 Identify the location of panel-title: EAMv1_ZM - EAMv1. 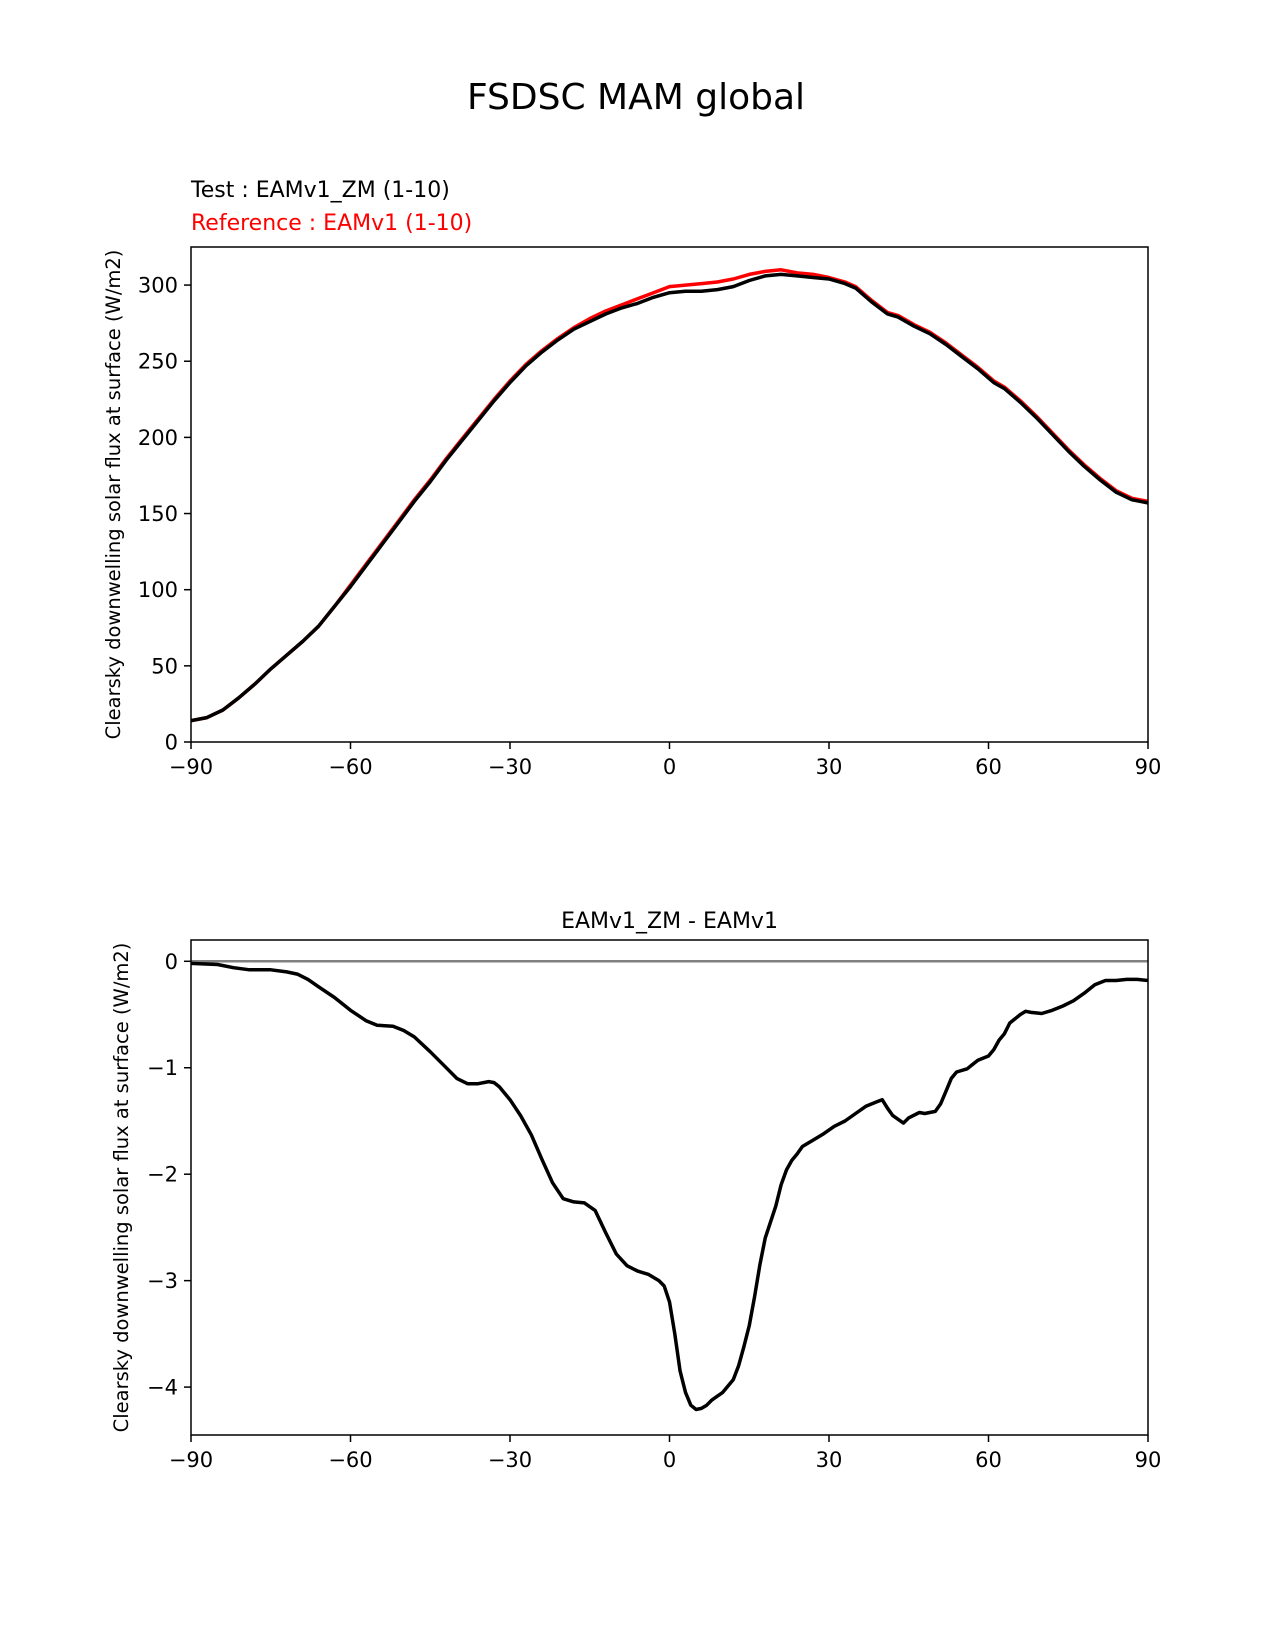
(669, 921).